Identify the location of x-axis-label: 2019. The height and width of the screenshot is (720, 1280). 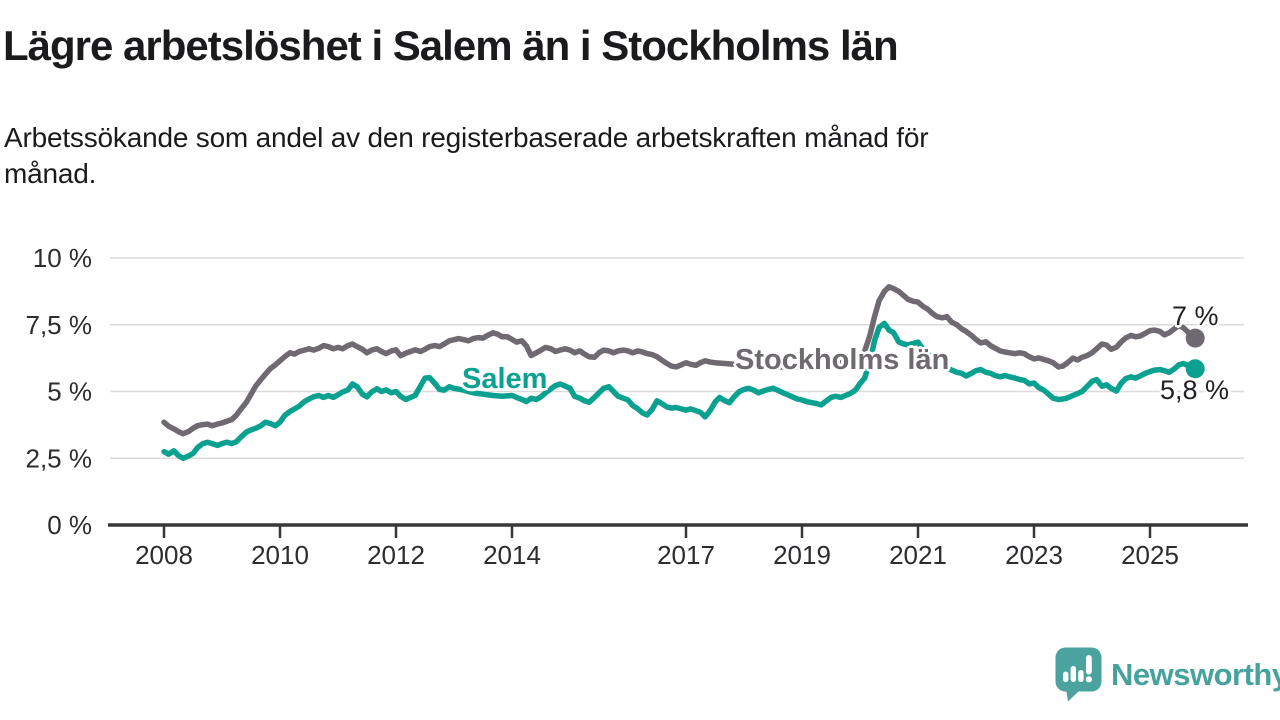
(802, 555).